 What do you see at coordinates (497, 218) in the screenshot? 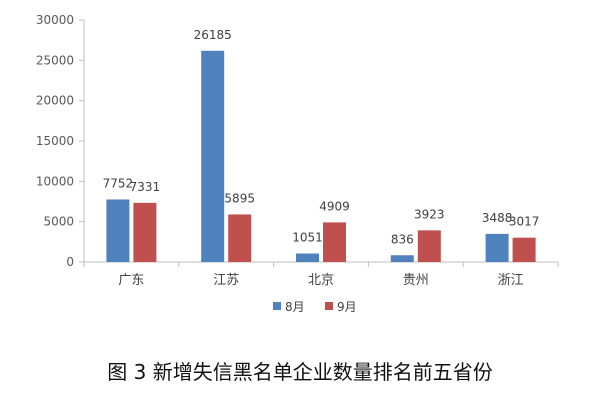
I see `data-label: 3488` at bounding box center [497, 218].